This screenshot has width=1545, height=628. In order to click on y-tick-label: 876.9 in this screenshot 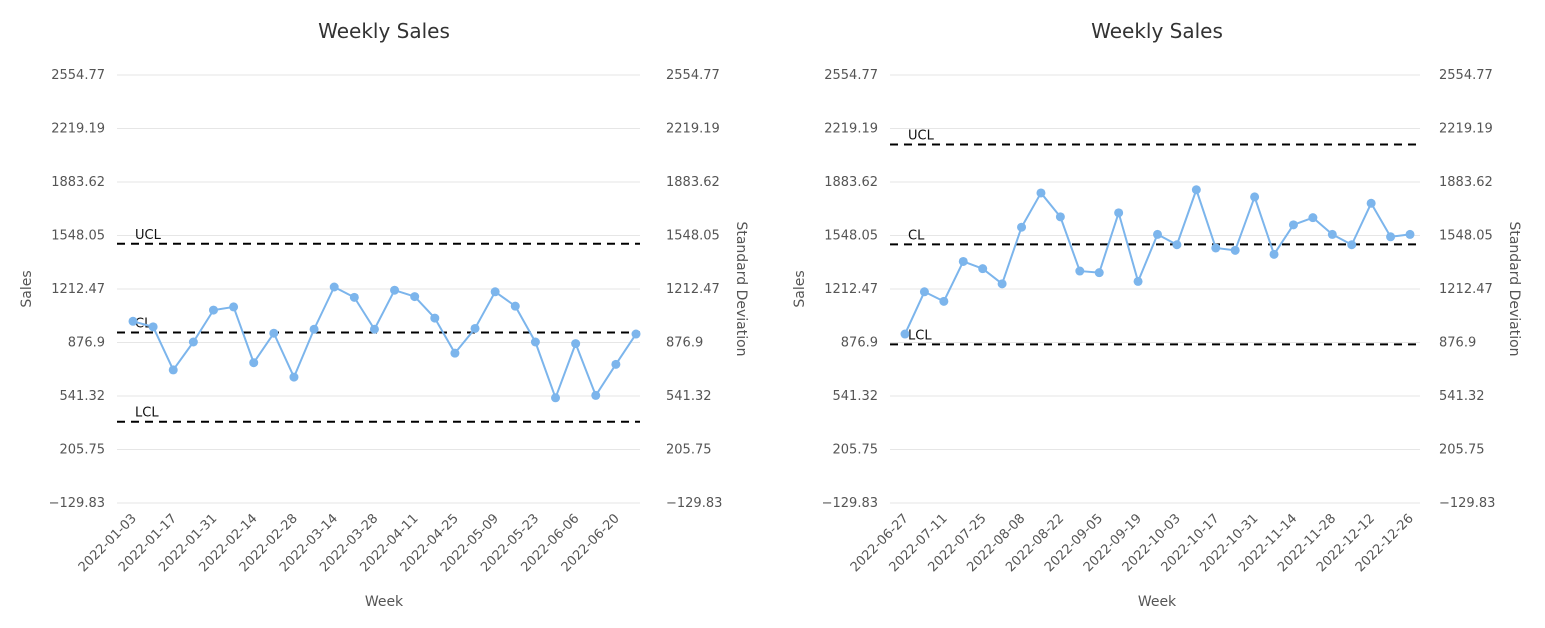, I will do `click(86, 342)`.